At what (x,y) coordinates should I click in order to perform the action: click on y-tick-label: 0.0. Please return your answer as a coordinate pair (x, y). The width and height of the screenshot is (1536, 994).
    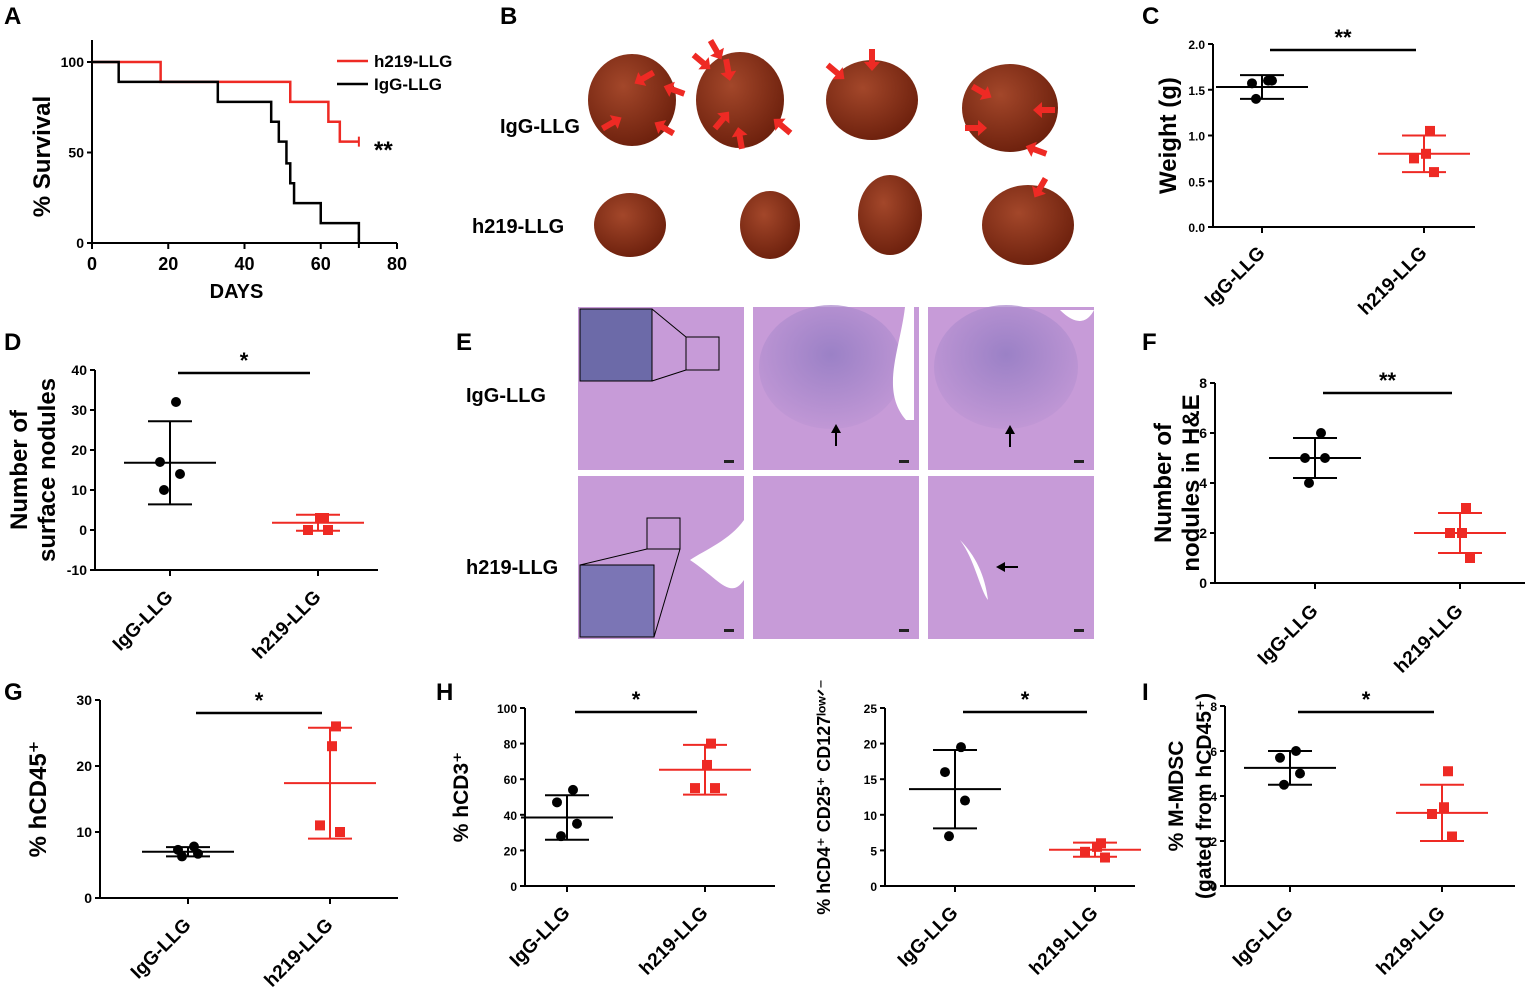
    Looking at the image, I should click on (1196, 228).